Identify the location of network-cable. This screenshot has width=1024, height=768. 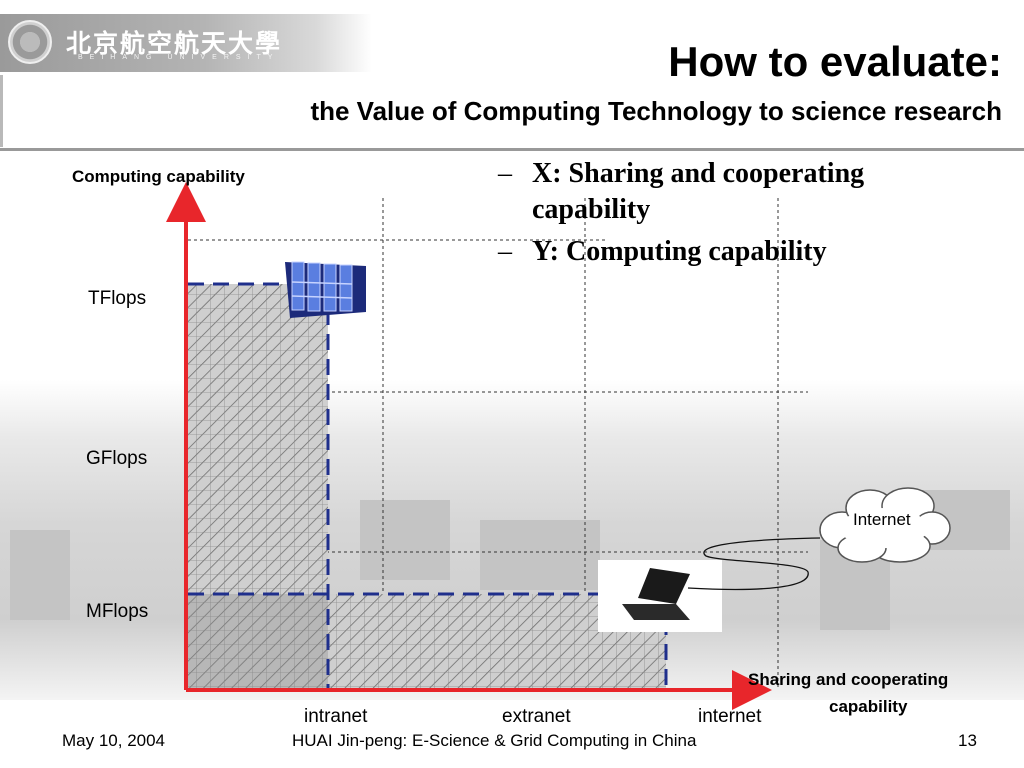
(754, 564).